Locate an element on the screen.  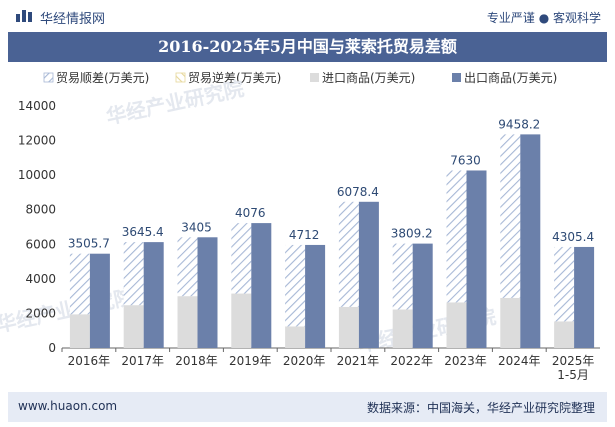
data-label: 3405 is located at coordinates (196, 227).